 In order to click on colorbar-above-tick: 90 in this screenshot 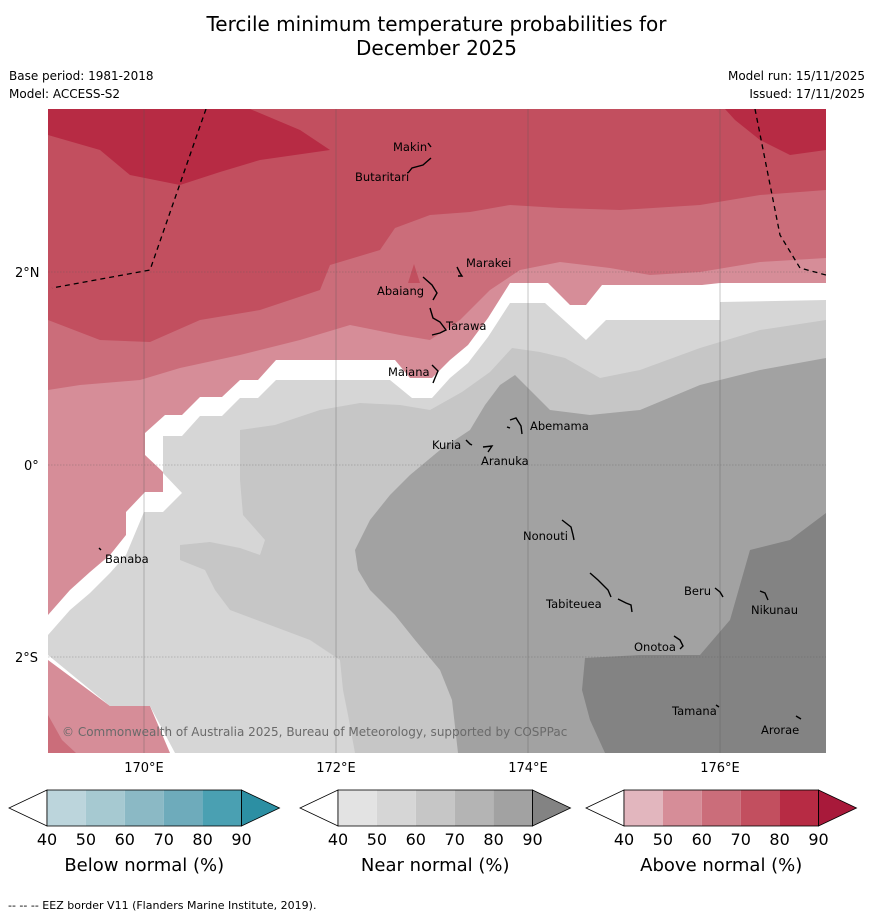, I will do `click(818, 839)`.